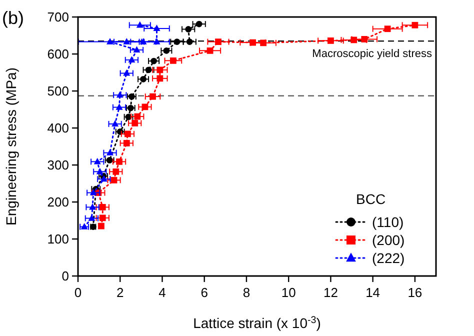 Image resolution: width=474 pixels, height=336 pixels. Describe the element at coordinates (65, 276) in the screenshot. I see `y-tick-label: 0` at that location.